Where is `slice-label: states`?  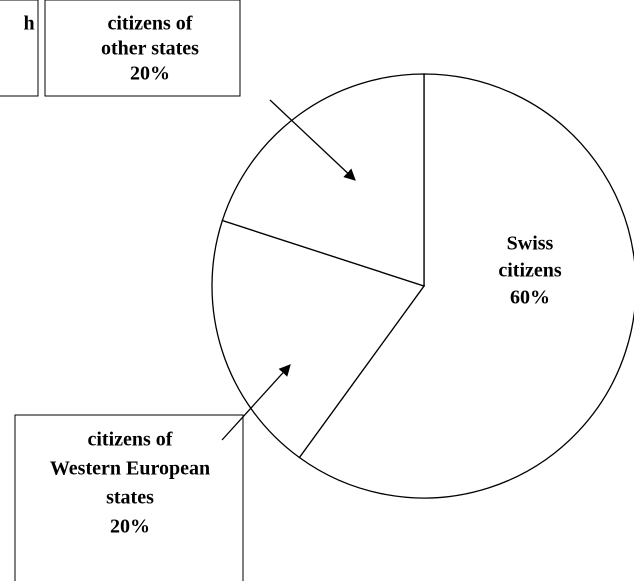 slice-label: states is located at coordinates (130, 498).